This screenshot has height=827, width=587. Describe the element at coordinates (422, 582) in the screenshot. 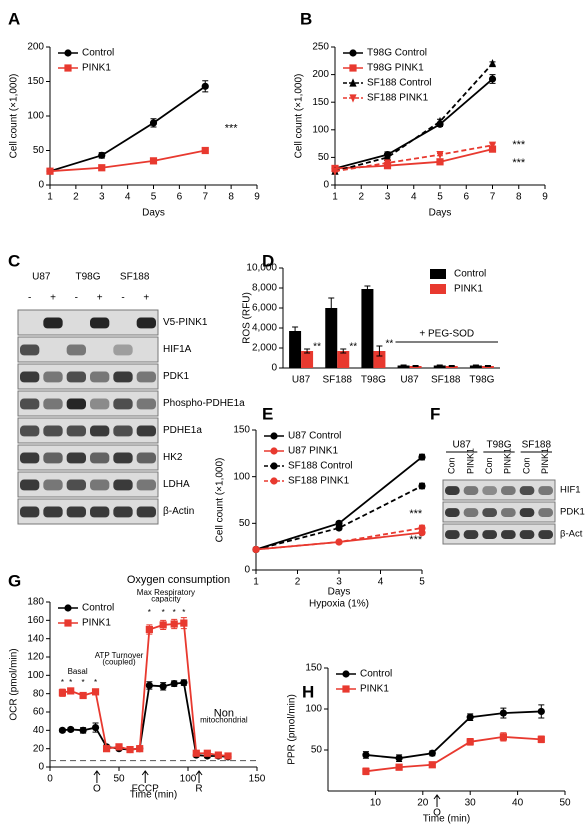

I see `x-tick-label: 5` at that location.